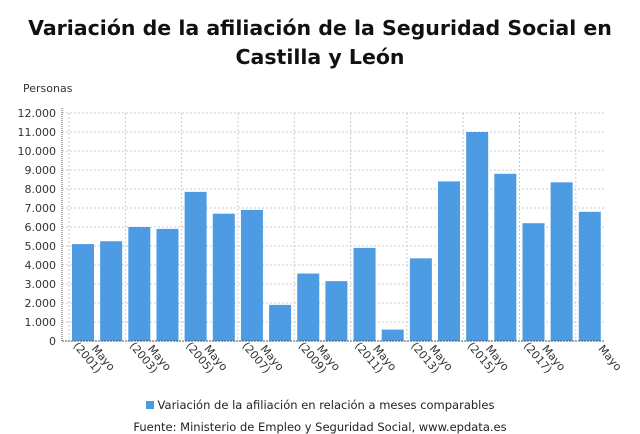 This screenshot has height=434, width=640. Describe the element at coordinates (37, 151) in the screenshot. I see `y-tick-label: 10.000` at that location.